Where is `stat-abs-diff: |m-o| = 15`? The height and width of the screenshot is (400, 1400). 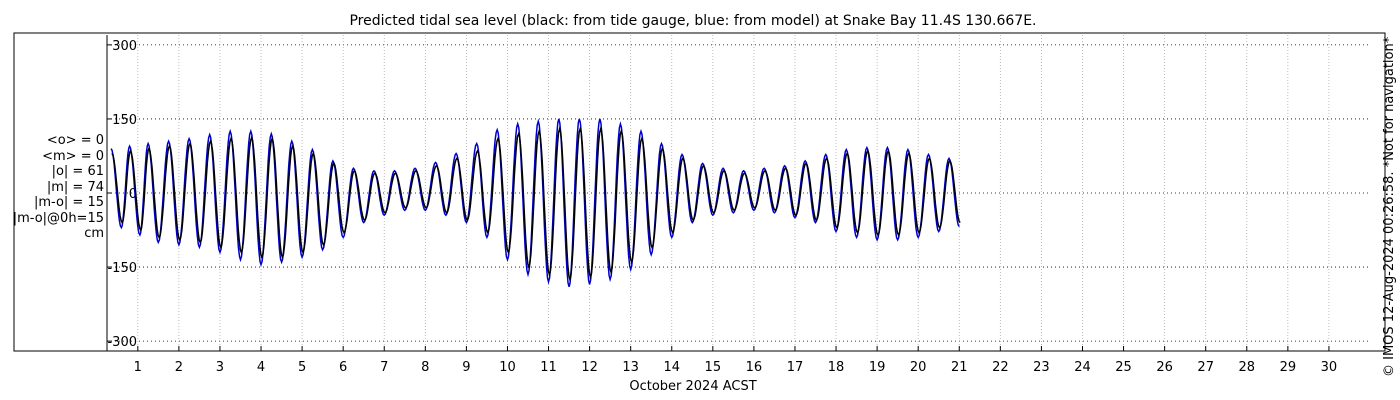 stat-abs-diff: |m-o| = 15 is located at coordinates (68, 202).